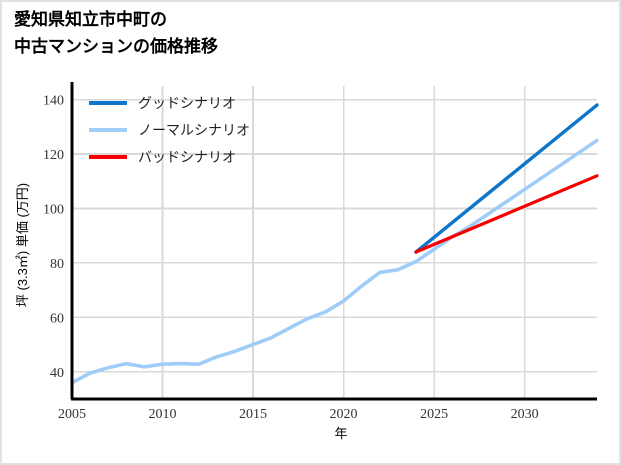 This screenshot has height=465, width=621. Describe the element at coordinates (194, 131) in the screenshot. I see `legend-label-ノーマルシナリオ: ノーマルシナリオ` at that location.